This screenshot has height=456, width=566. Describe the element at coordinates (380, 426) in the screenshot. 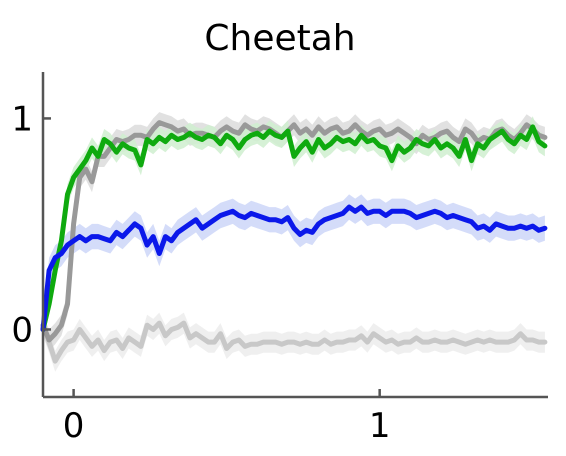

I see `x-tick-label: 1` at that location.